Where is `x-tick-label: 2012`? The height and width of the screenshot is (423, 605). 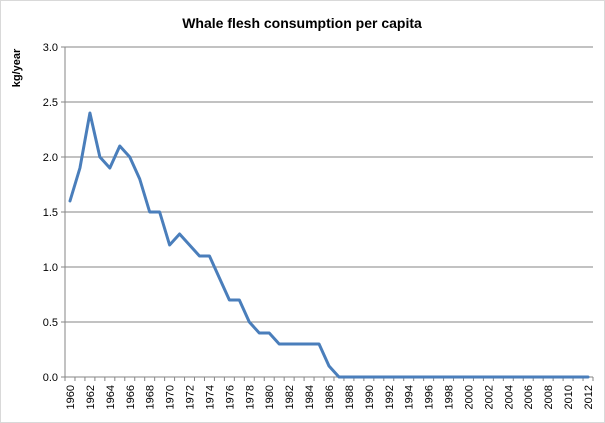
x-tick-label: 2012 is located at coordinates (589, 397).